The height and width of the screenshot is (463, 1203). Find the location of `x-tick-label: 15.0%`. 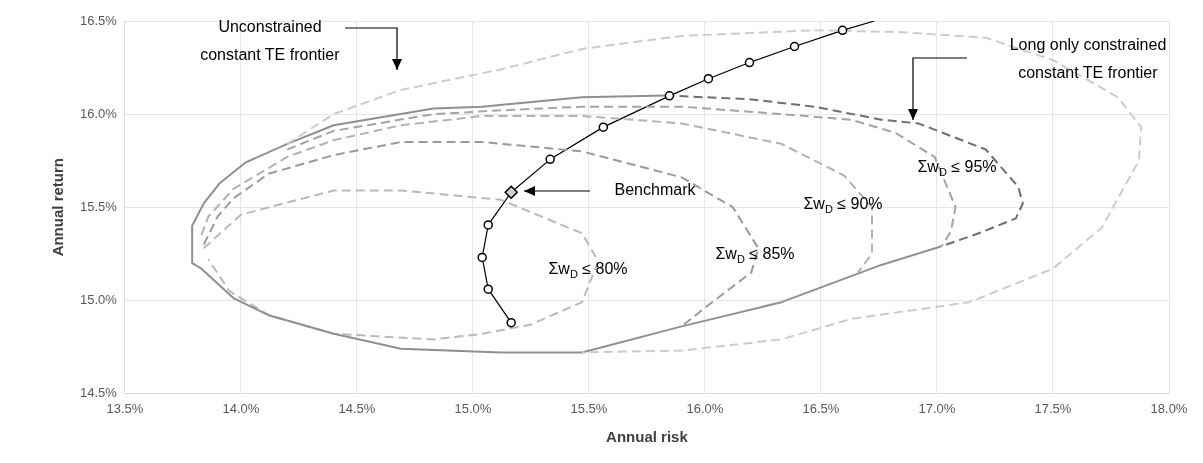

x-tick-label: 15.0% is located at coordinates (473, 408).